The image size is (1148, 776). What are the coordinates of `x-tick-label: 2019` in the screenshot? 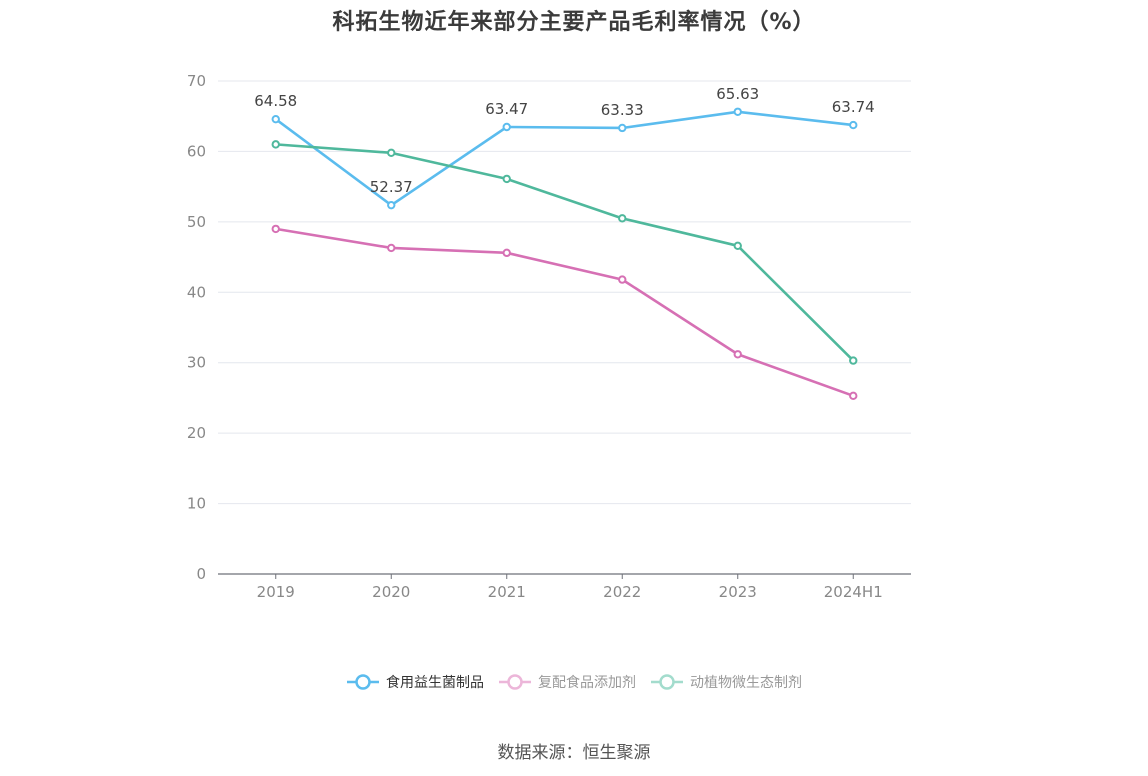 It's located at (276, 592).